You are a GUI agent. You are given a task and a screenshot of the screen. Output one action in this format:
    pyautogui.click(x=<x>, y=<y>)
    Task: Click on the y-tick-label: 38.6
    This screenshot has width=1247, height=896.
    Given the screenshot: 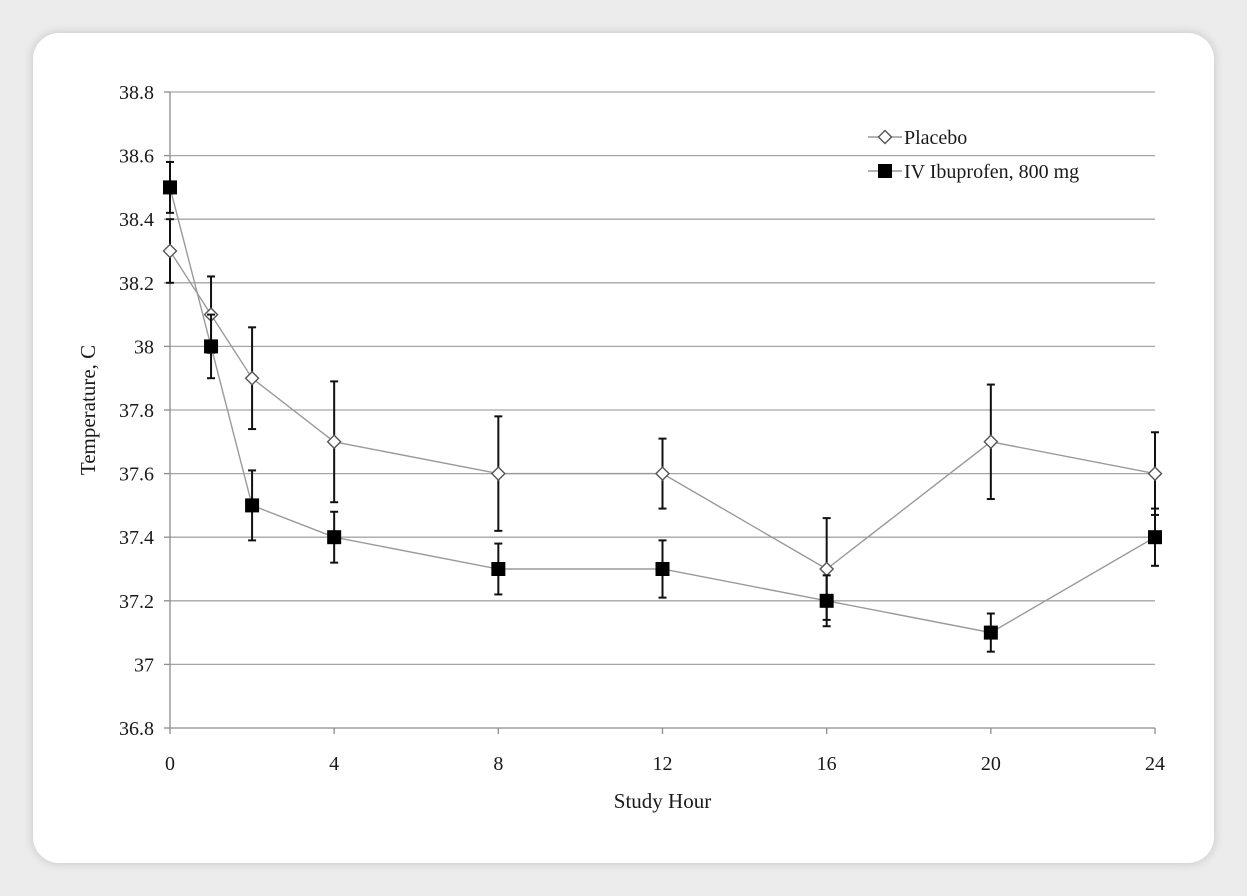 What is the action you would take?
    pyautogui.click(x=136, y=157)
    